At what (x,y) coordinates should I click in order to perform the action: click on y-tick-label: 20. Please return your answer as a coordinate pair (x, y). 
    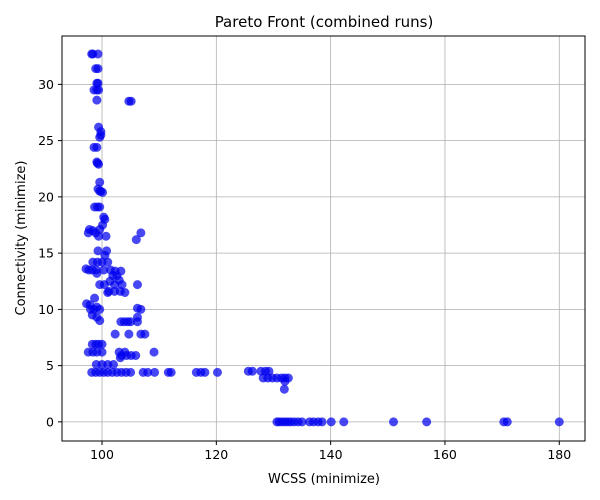
    Looking at the image, I should click on (46, 196).